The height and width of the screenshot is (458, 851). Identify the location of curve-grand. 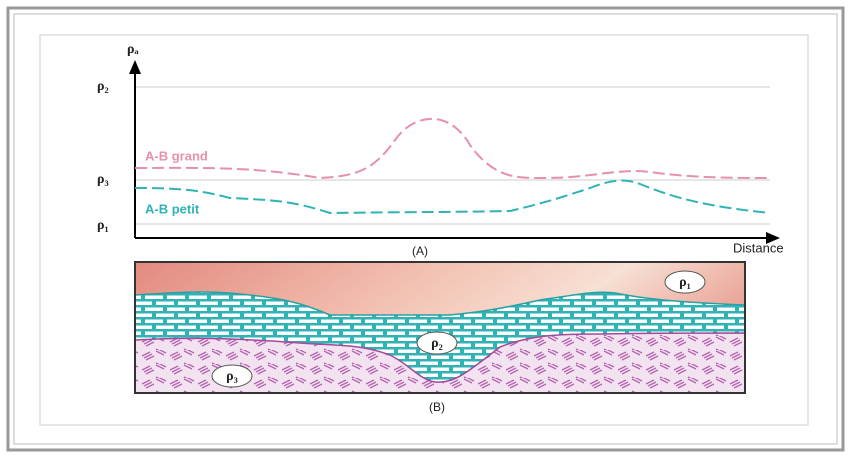
(452, 148).